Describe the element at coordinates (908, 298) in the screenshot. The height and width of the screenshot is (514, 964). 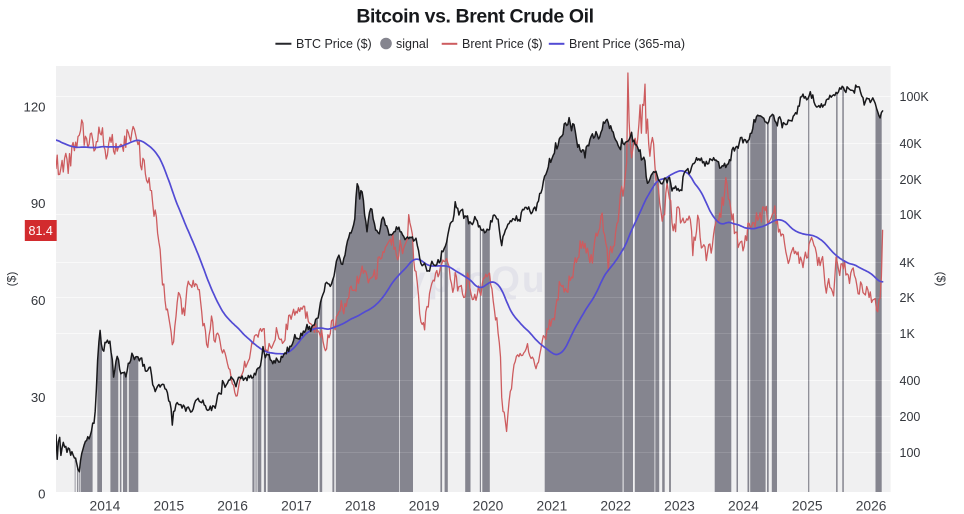
I see `svg-text: 2K` at that location.